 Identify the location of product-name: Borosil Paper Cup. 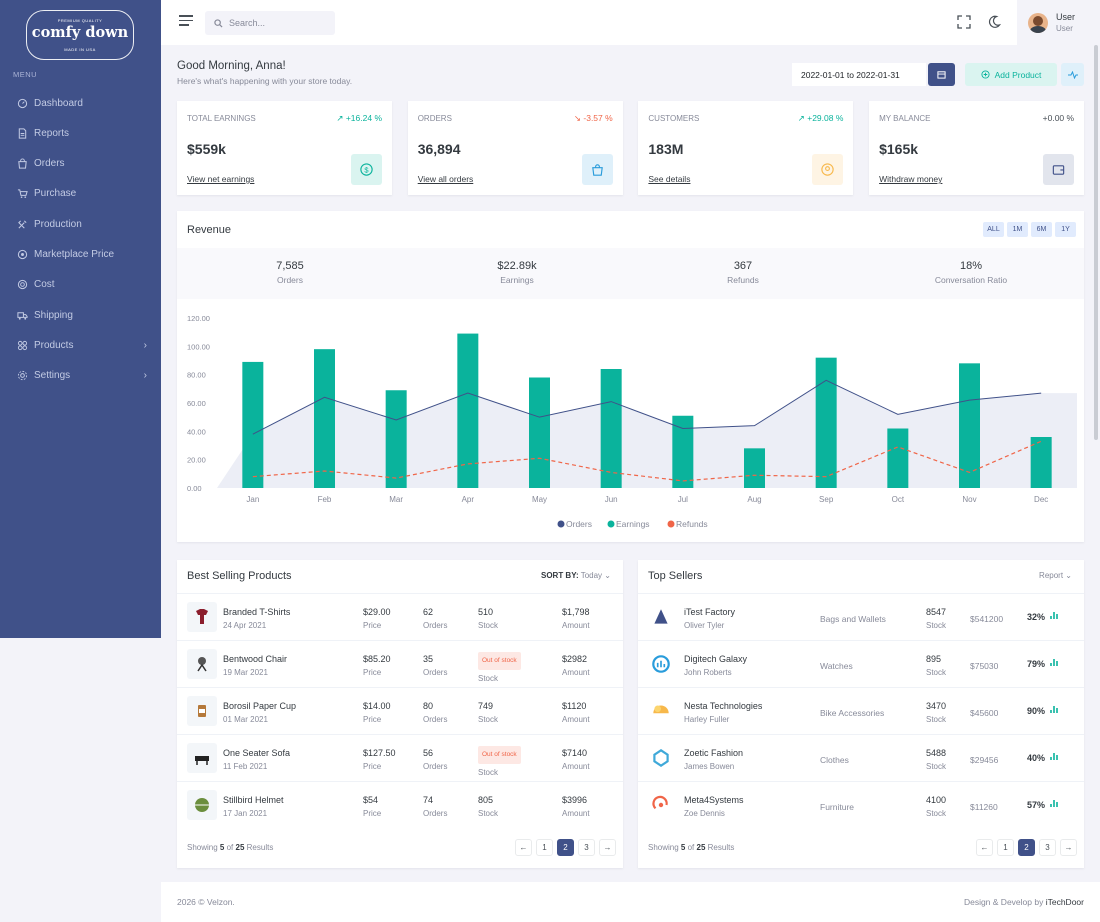
(260, 706).